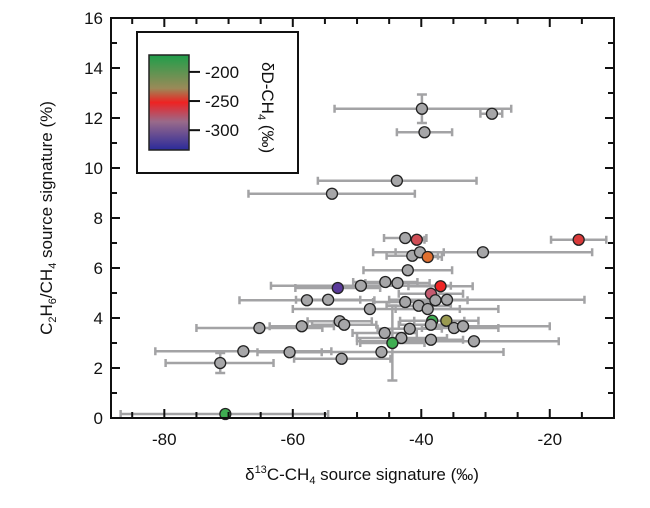 Image resolution: width=650 pixels, height=508 pixels. What do you see at coordinates (421, 439) in the screenshot?
I see `x-tick-label: -40` at bounding box center [421, 439].